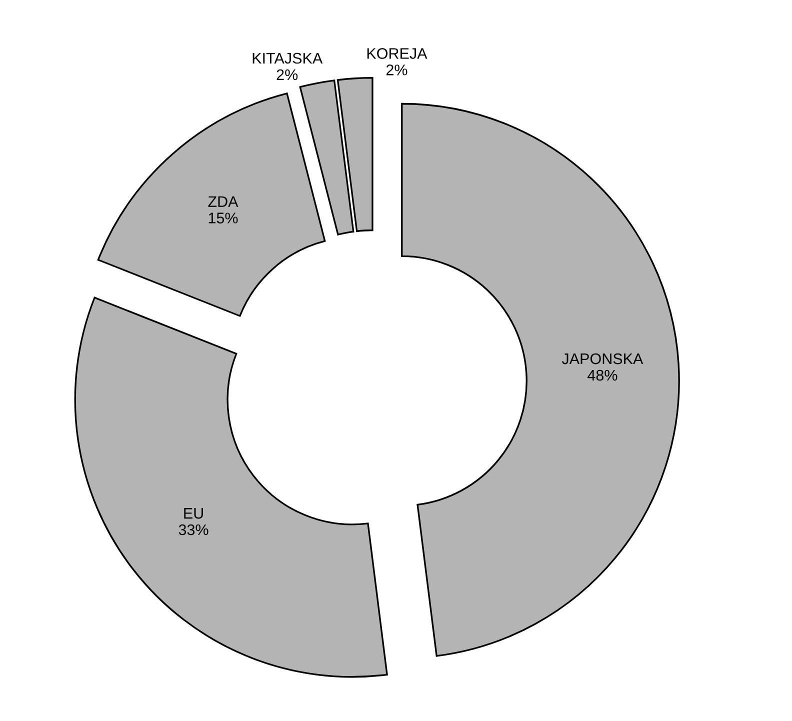  Describe the element at coordinates (223, 201) in the screenshot. I see `slice-label: ZDA` at that location.